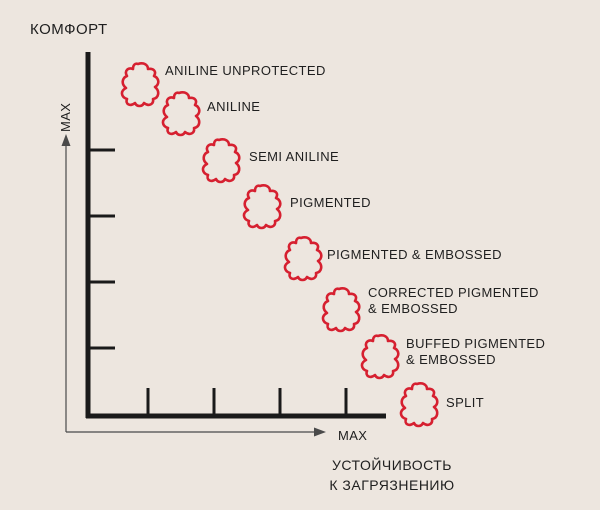 Image resolution: width=600 pixels, height=510 pixels. What do you see at coordinates (392, 465) in the screenshot?
I see `x-axis-title-line1: УСТОЙЧИВОСТЬ` at bounding box center [392, 465].